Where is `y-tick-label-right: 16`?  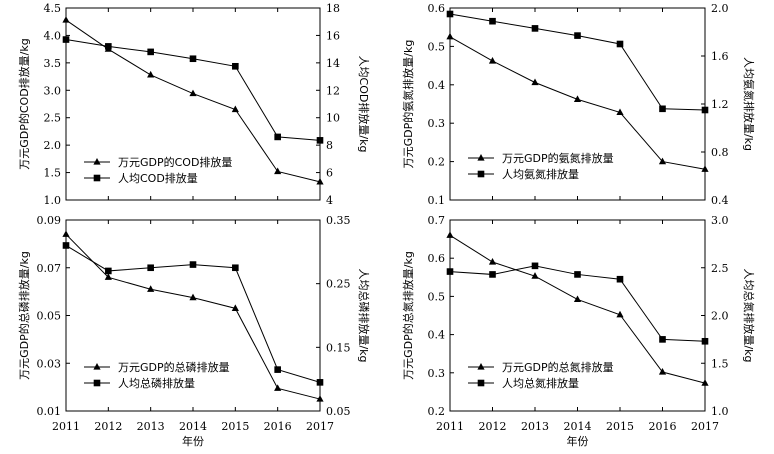 y-tick-label-right: 16 is located at coordinates (333, 35).